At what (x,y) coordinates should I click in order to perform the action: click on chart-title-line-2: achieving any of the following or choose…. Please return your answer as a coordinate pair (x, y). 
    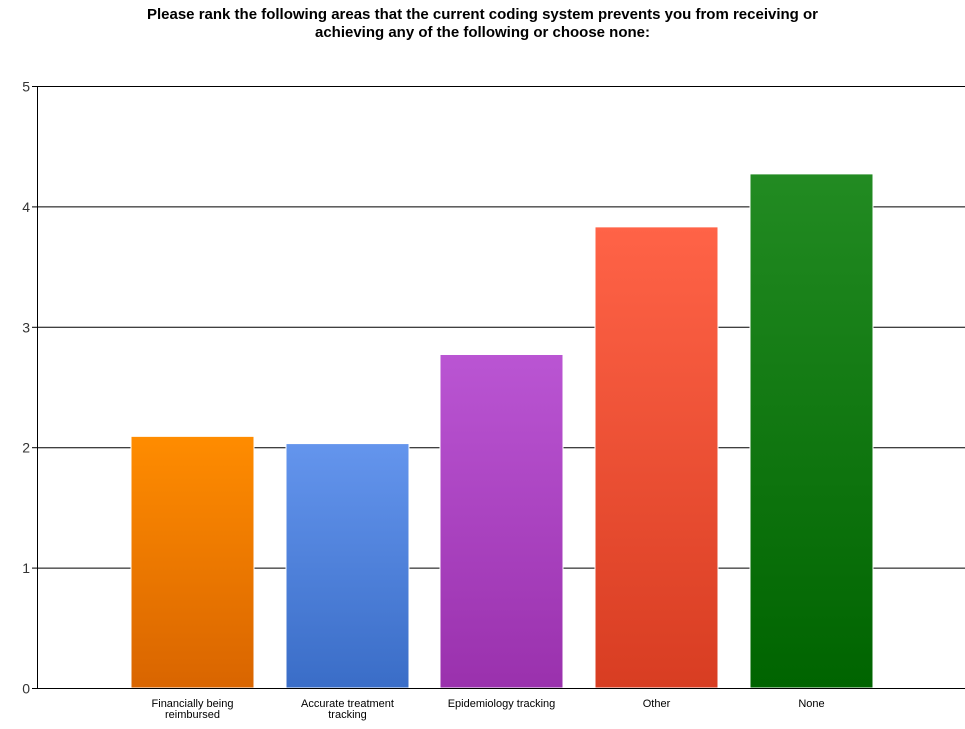
    Looking at the image, I should click on (482, 32).